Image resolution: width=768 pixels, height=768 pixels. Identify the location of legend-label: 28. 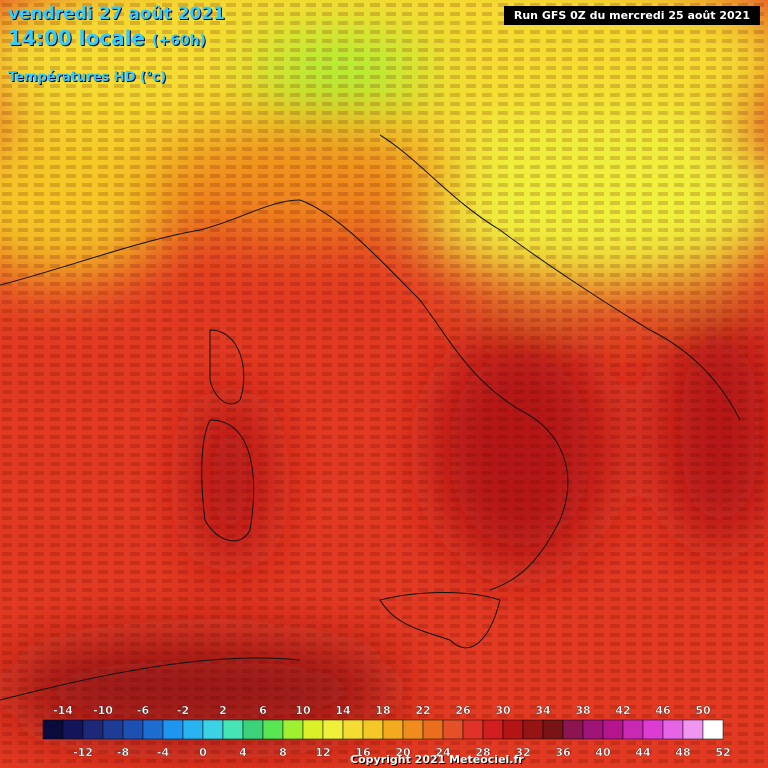
(482, 752).